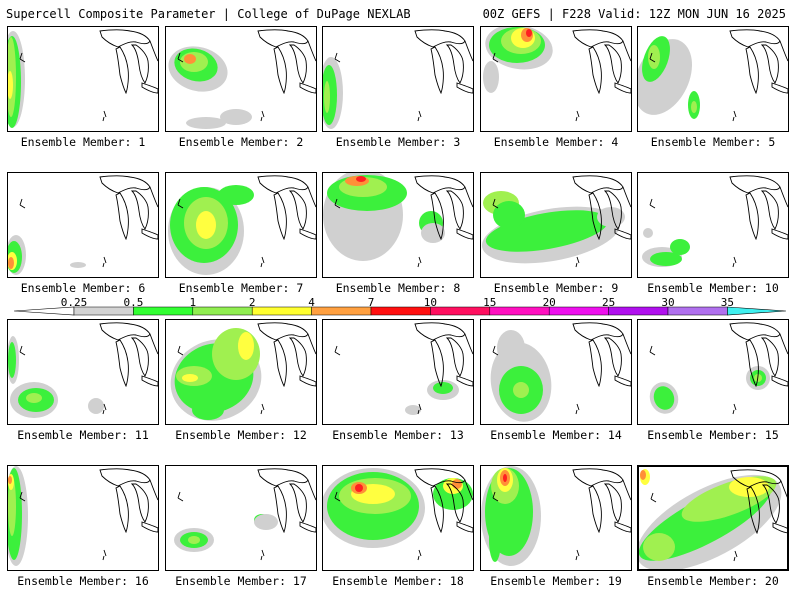  I want to click on member-label-4: Ensemble Member: 4, so click(556, 142).